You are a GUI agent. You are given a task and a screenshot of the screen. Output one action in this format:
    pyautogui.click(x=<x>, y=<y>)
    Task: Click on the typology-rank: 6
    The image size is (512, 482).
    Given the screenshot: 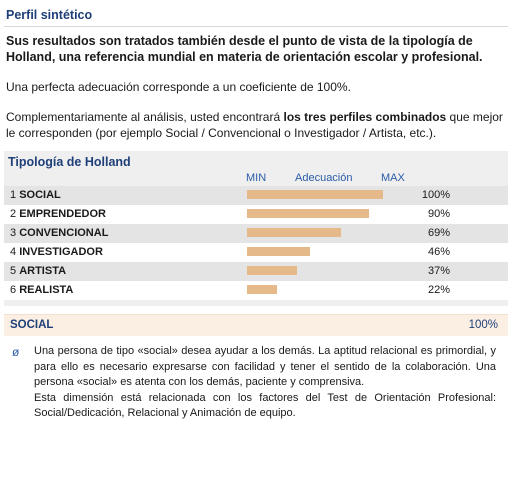 What is the action you would take?
    pyautogui.click(x=13, y=290)
    